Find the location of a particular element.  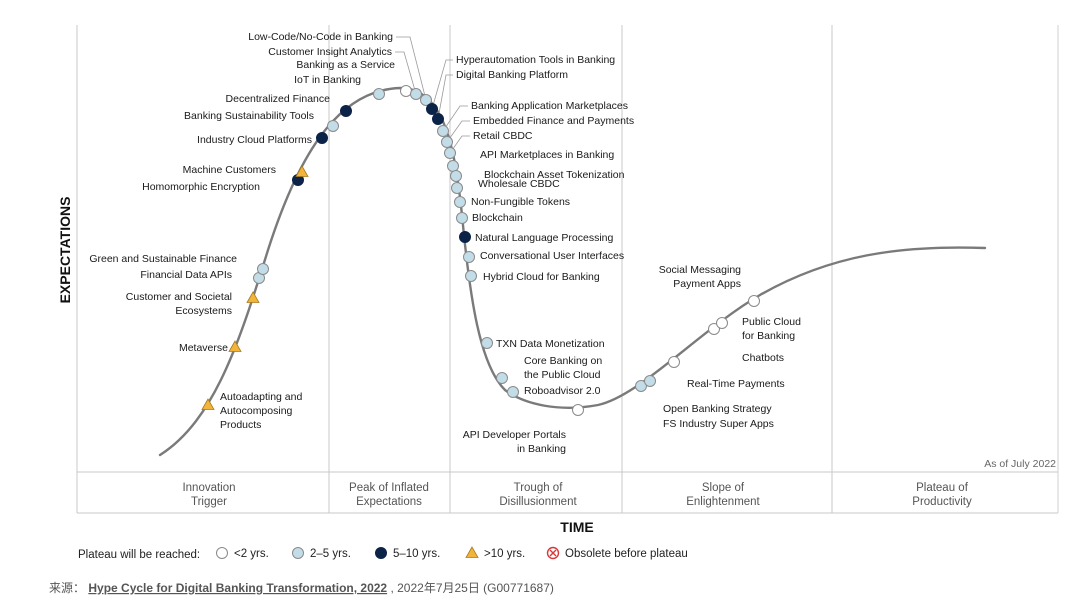

label-social-messaging-payment-apps: Social Messaging Payment Apps is located at coordinates (700, 277).